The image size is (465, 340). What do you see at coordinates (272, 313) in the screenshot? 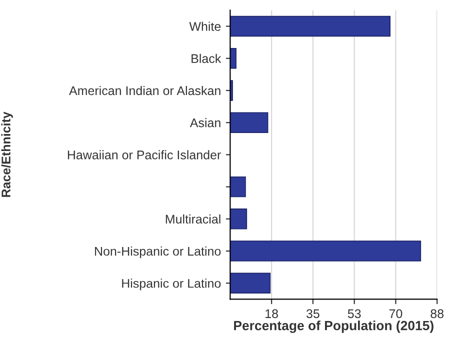
I see `x-tick-label: 18` at bounding box center [272, 313].